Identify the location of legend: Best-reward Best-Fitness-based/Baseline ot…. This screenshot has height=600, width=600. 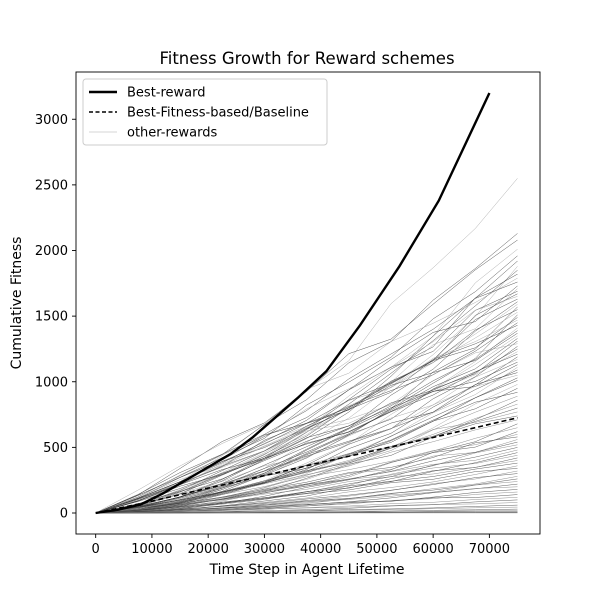
(205, 112).